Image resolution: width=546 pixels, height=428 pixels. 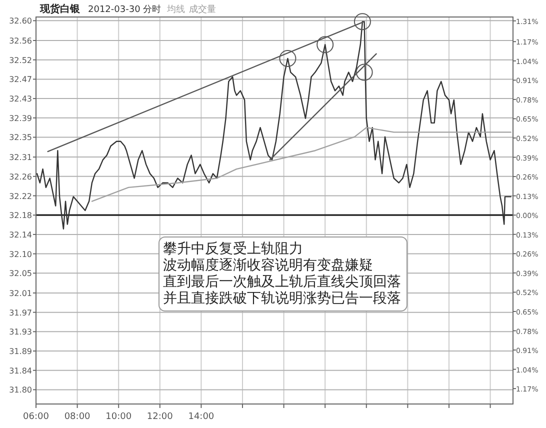 I want to click on y-tick-label: 32.05, so click(x=20, y=273).